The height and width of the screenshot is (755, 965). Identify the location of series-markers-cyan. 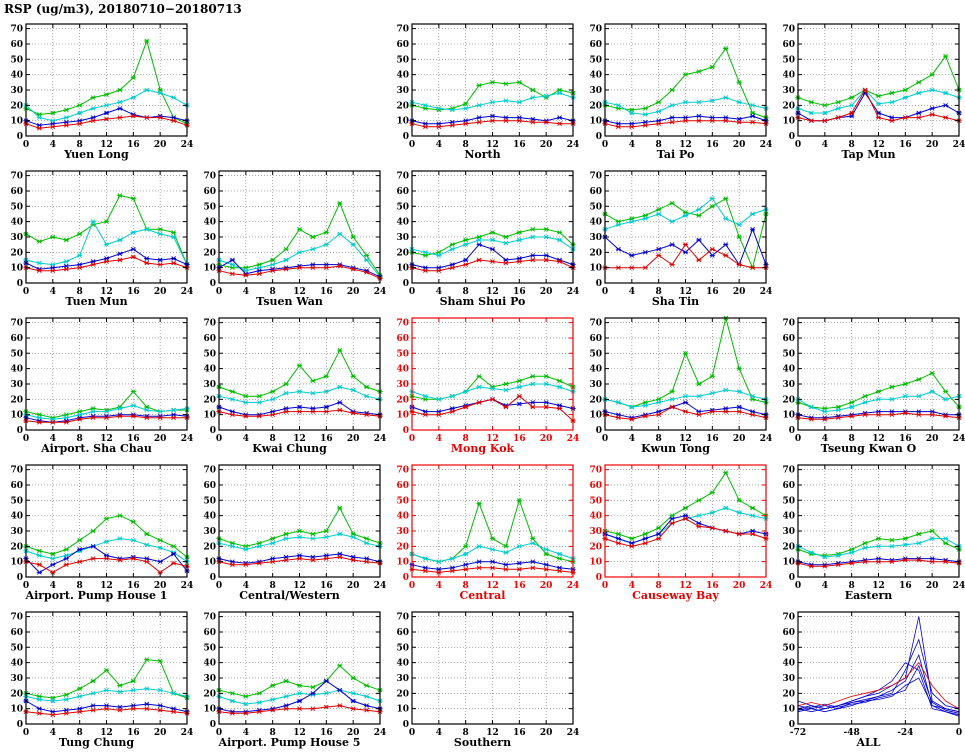
(878, 101).